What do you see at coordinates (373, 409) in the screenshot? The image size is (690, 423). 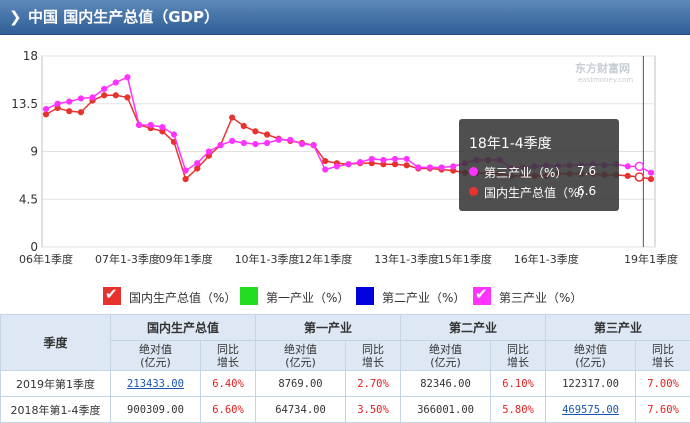 I see `primary-yoy-cell: 3.50%` at bounding box center [373, 409].